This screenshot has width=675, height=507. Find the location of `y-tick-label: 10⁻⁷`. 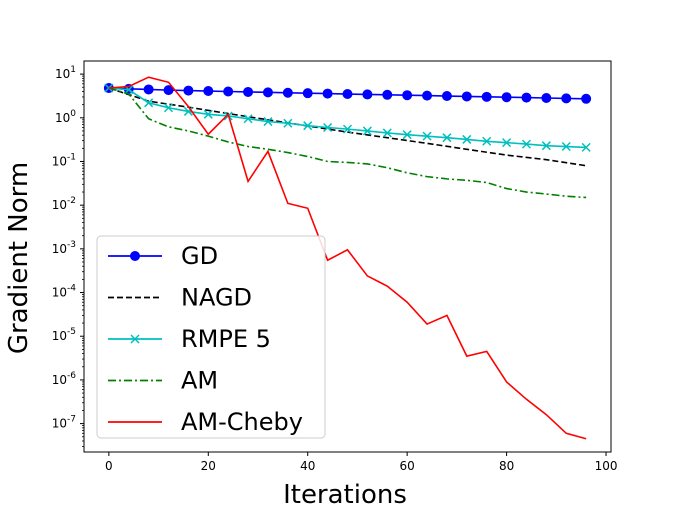

y-tick-label: 10⁻⁷ is located at coordinates (64, 423).